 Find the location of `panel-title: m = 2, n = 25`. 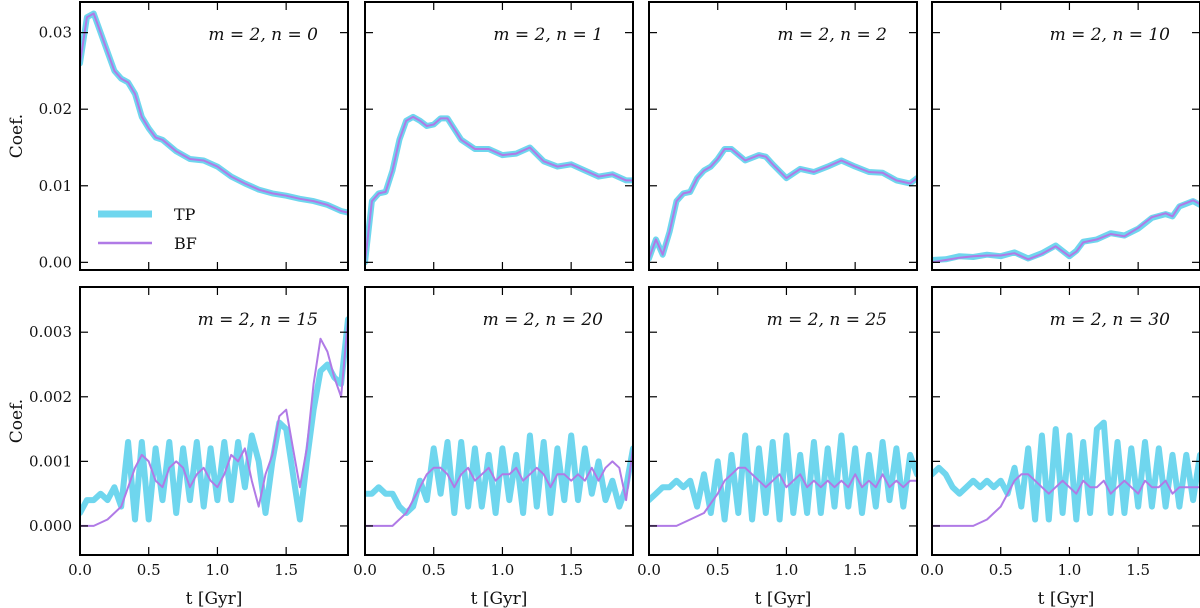

panel-title: m = 2, n = 25 is located at coordinates (827, 320).